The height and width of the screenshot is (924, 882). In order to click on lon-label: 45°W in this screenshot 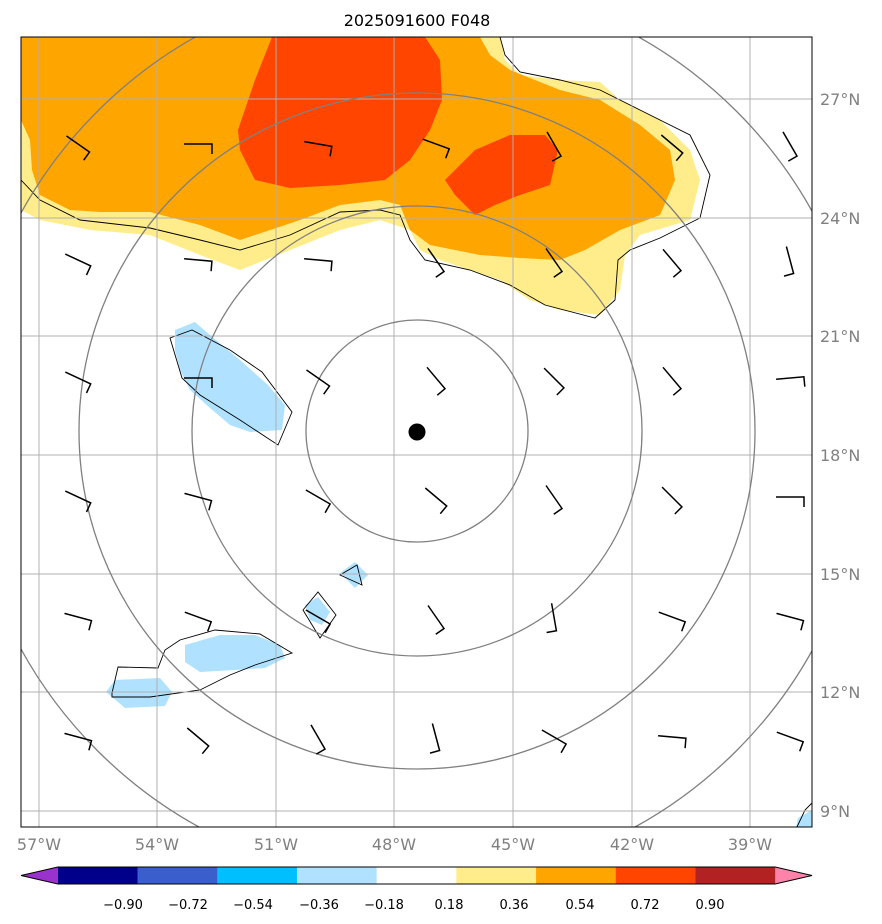, I will do `click(513, 844)`.